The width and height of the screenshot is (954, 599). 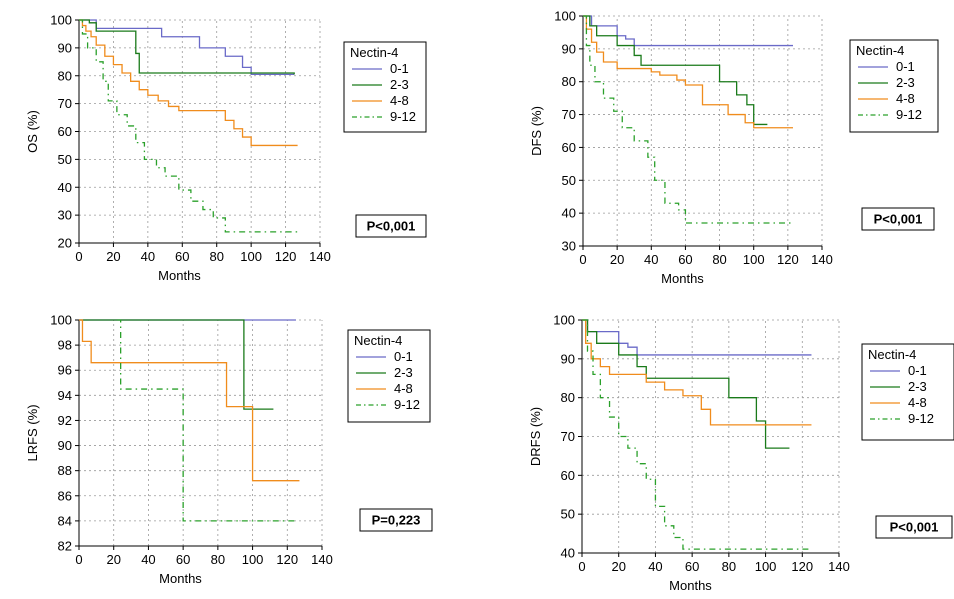 What do you see at coordinates (396, 520) in the screenshot?
I see `pvalue-label: P=0,223` at bounding box center [396, 520].